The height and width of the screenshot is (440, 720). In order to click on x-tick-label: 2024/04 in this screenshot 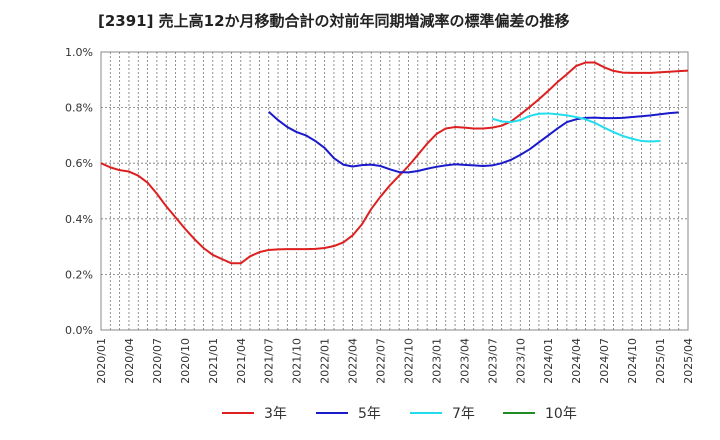, I will do `click(576, 361)`.